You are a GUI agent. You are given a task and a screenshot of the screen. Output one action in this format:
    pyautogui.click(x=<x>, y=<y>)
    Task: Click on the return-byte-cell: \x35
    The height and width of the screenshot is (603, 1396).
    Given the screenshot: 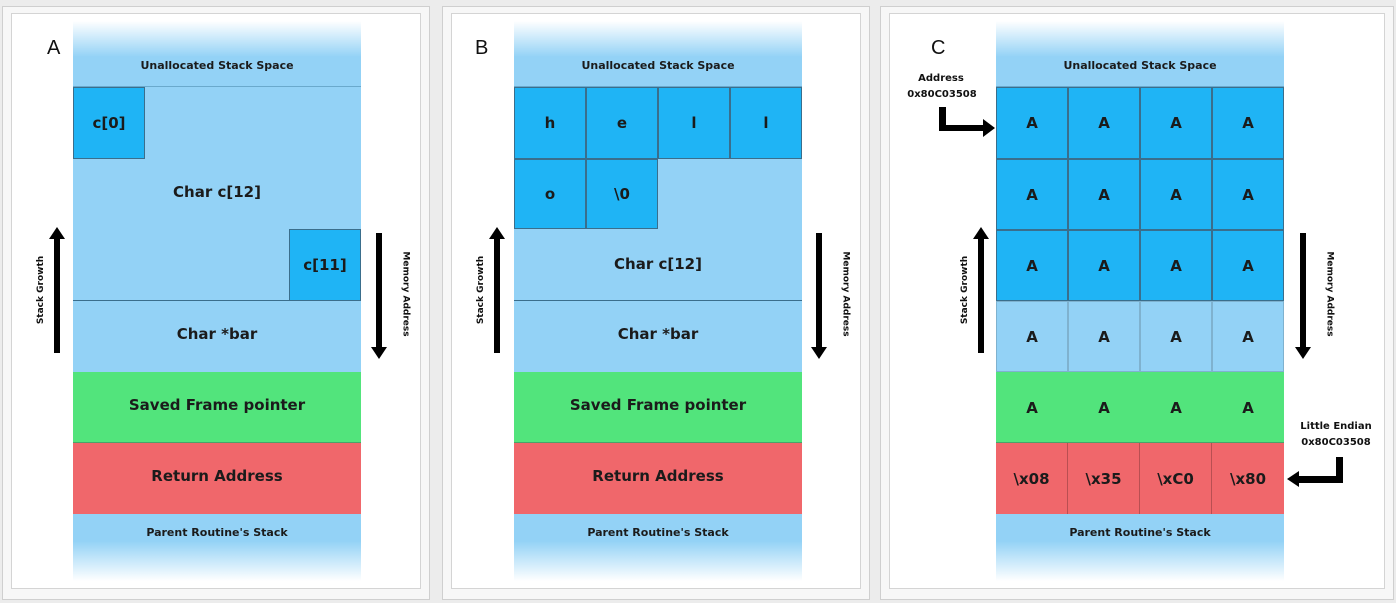 What is the action you would take?
    pyautogui.click(x=1104, y=478)
    